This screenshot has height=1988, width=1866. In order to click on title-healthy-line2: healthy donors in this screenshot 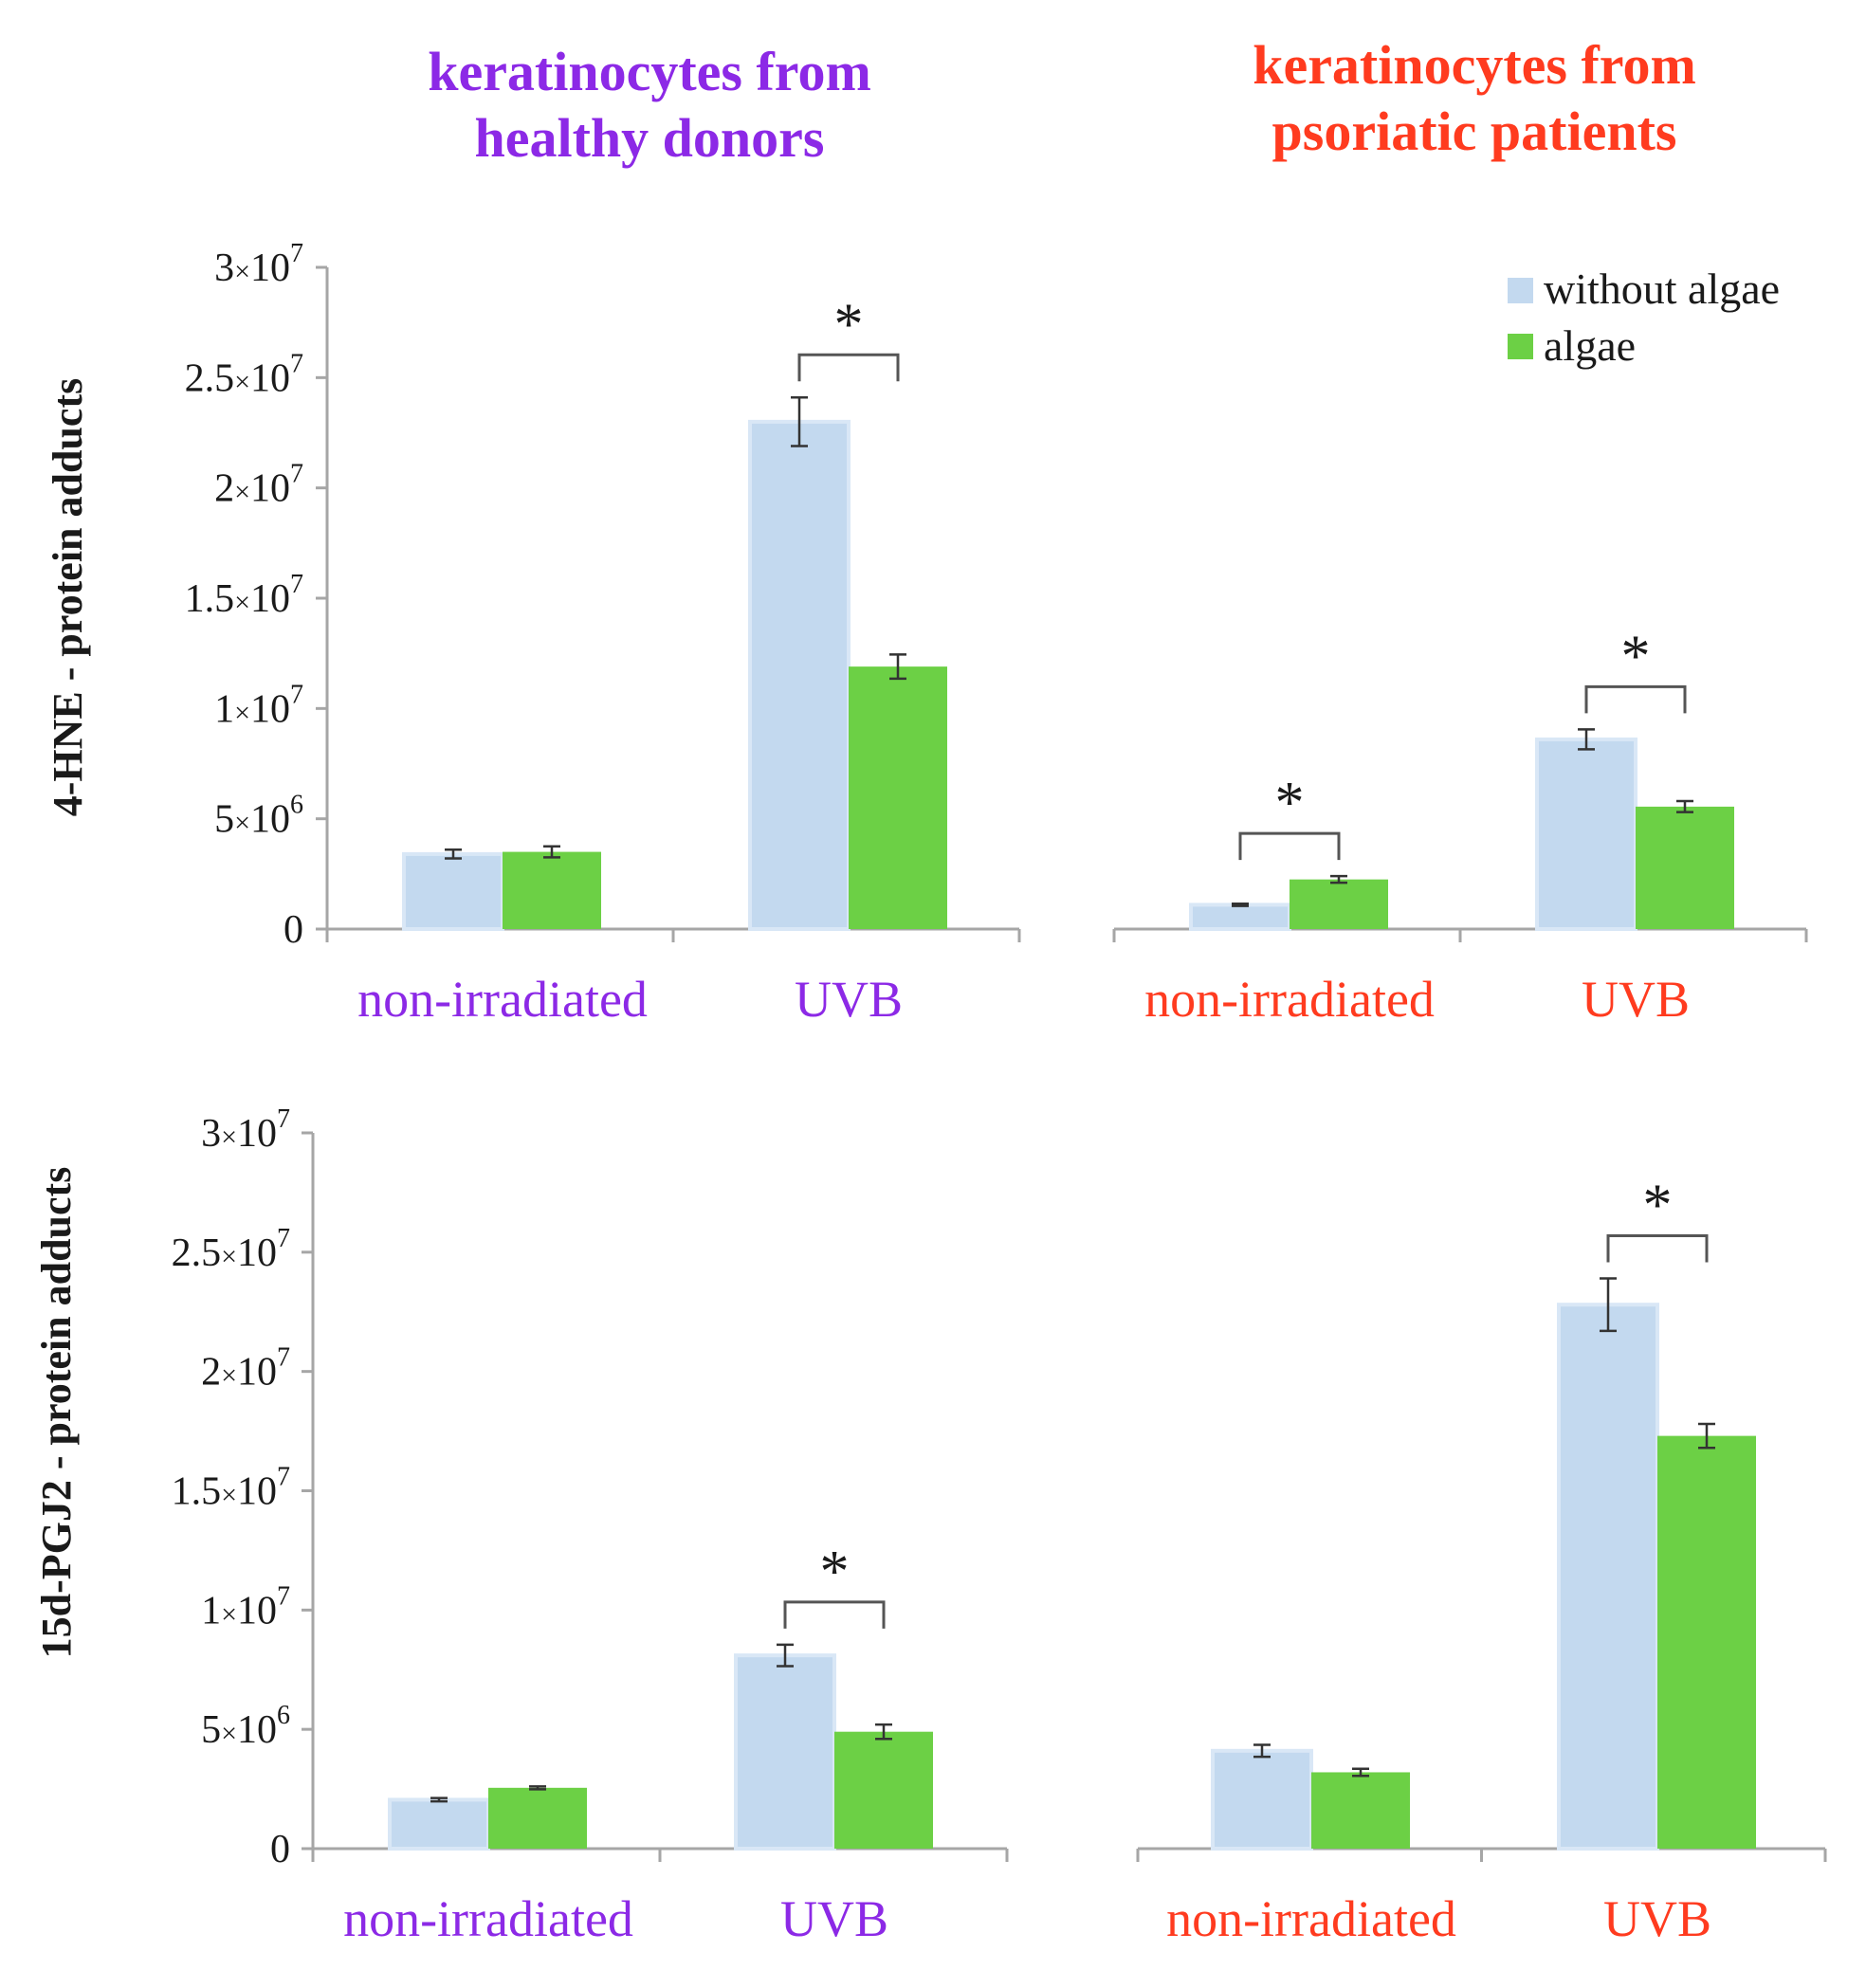, I will do `click(649, 138)`.